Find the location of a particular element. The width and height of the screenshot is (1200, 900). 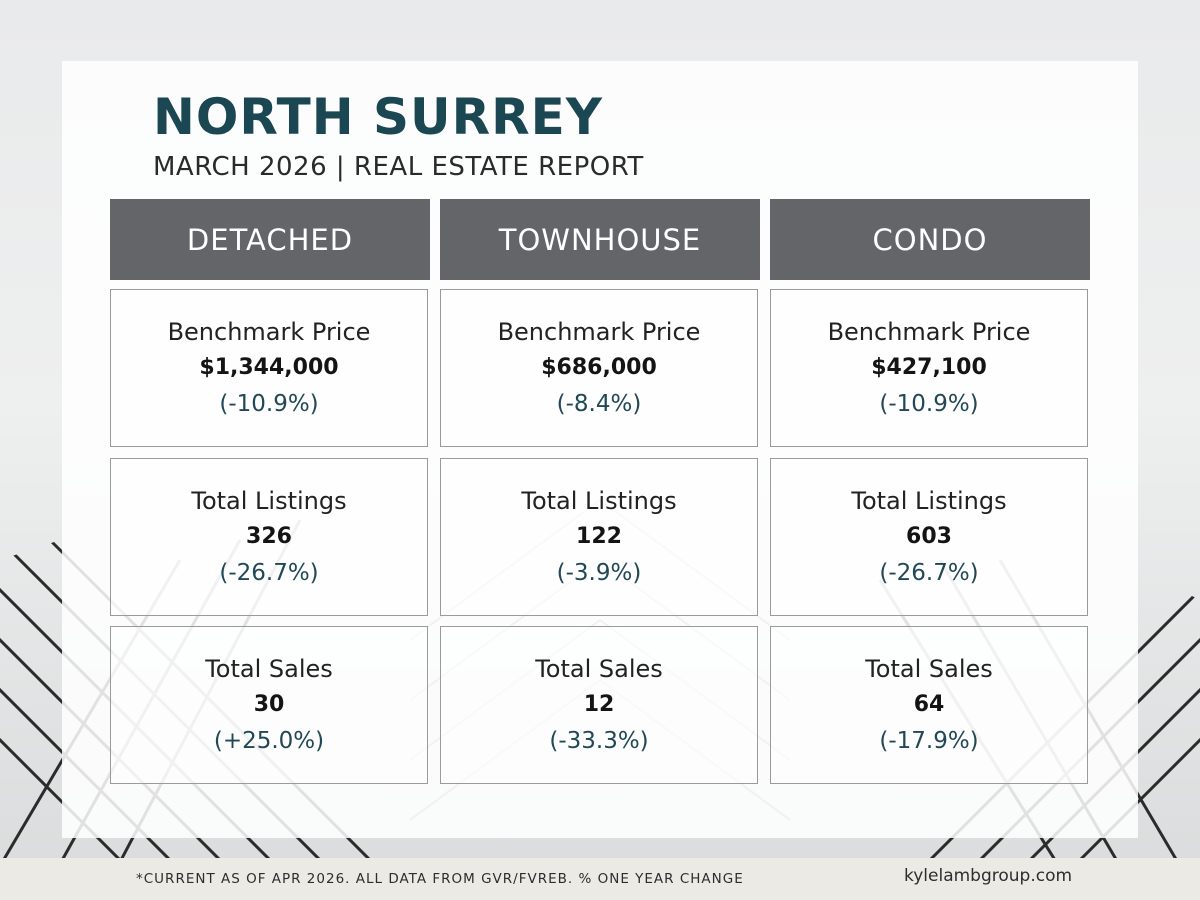

metric-change: (-3.9%) is located at coordinates (599, 573).